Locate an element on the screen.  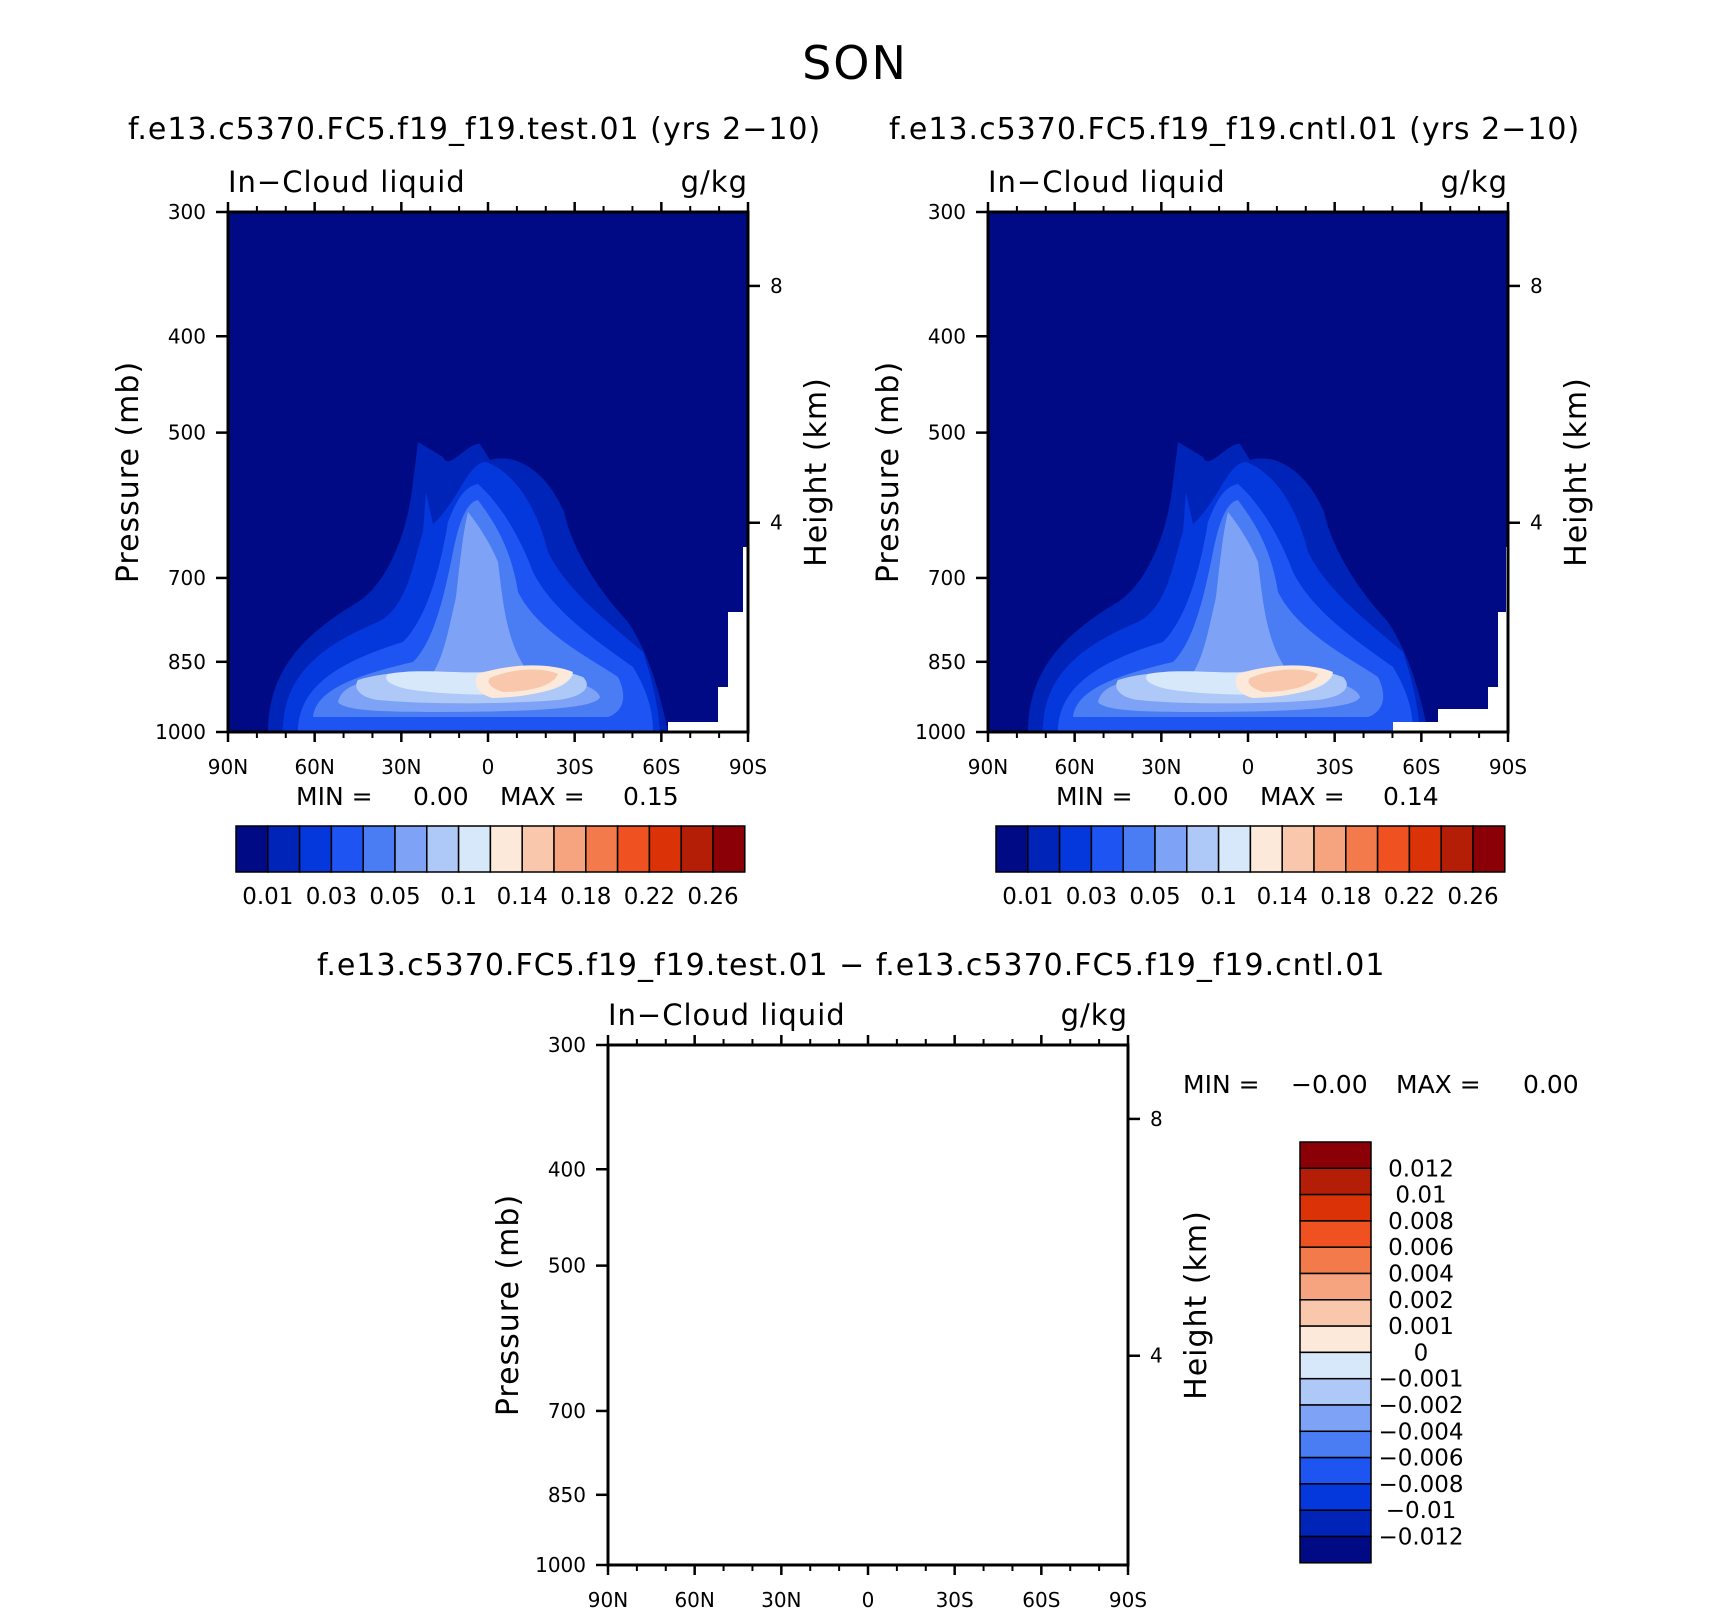
colorbar-label: −0.008 is located at coordinates (1420, 1485).